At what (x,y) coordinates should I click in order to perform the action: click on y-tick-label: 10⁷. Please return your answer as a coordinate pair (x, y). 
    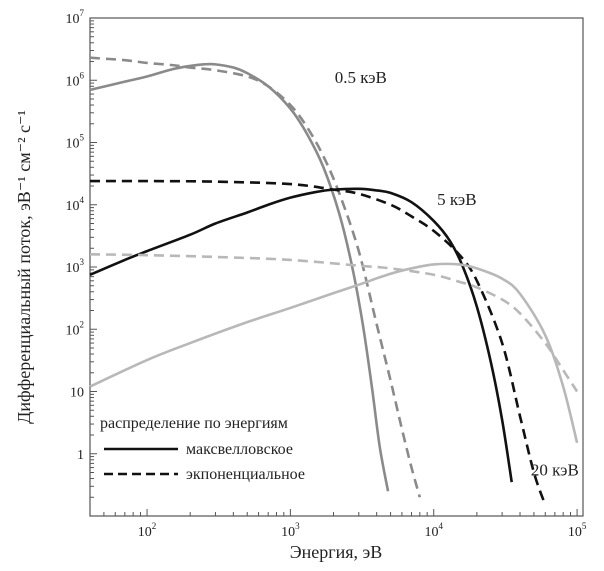
    Looking at the image, I should click on (75, 17).